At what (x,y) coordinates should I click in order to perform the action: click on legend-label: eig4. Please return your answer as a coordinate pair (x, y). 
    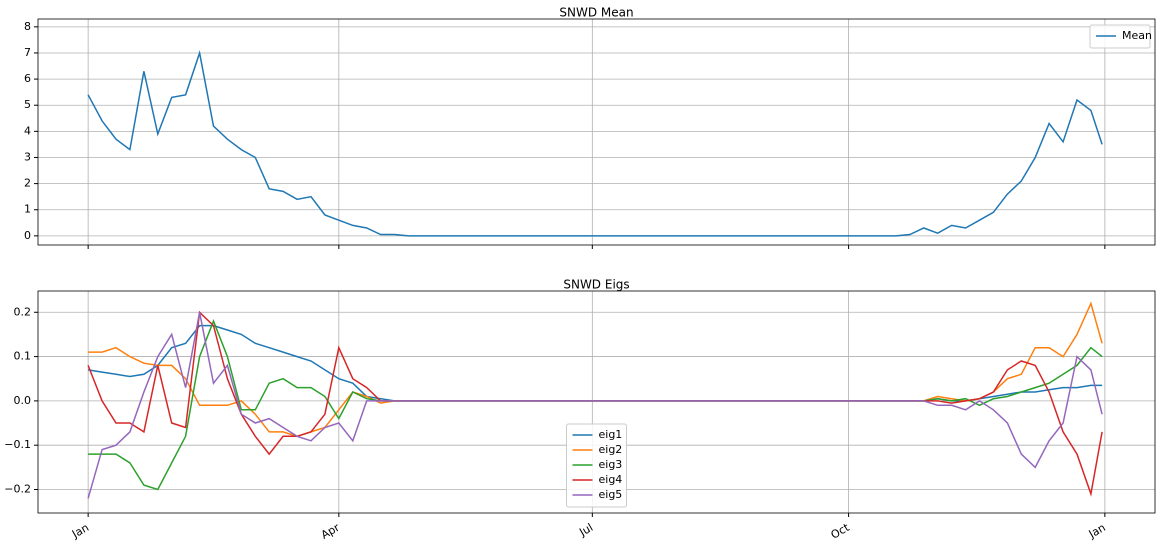
    Looking at the image, I should click on (611, 479).